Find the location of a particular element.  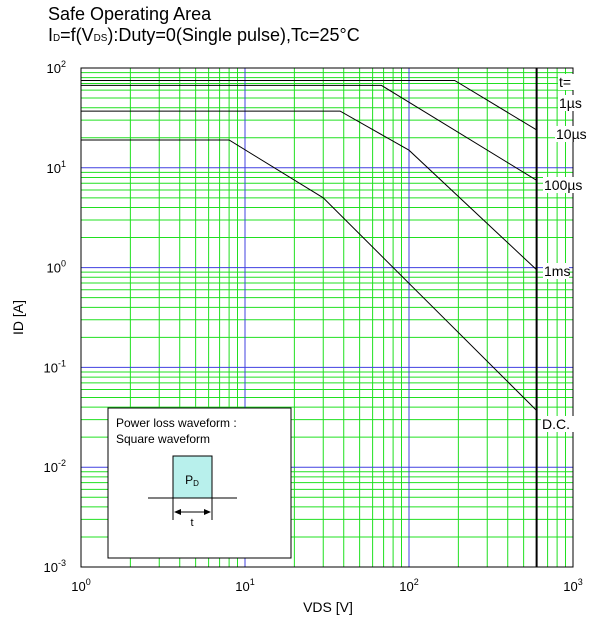

series-label-1-0: 10µs is located at coordinates (571, 134).